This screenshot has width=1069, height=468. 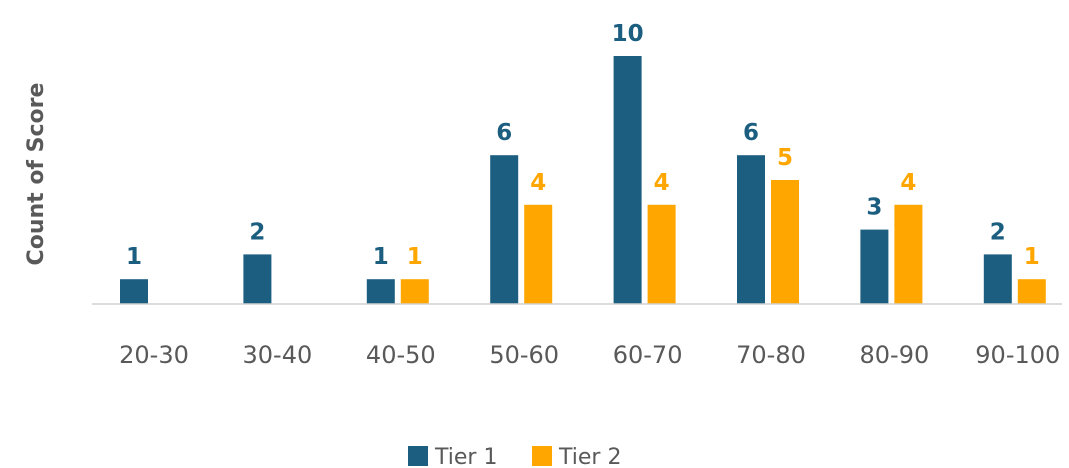 I want to click on data-label-tier1-40-50: 1, so click(x=381, y=257).